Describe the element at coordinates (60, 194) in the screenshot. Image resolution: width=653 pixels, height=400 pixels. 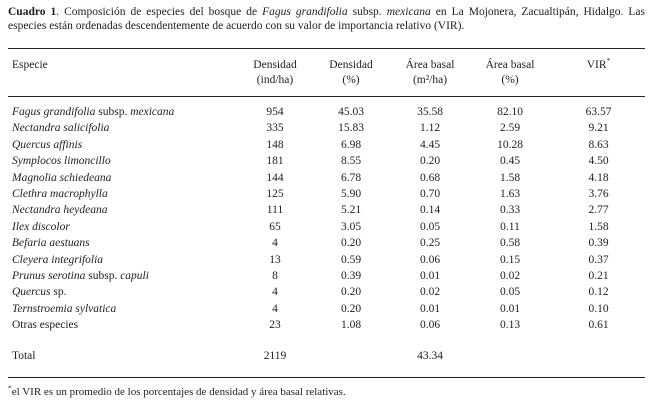
I see `text-segment: Clethra macrophylla` at that location.